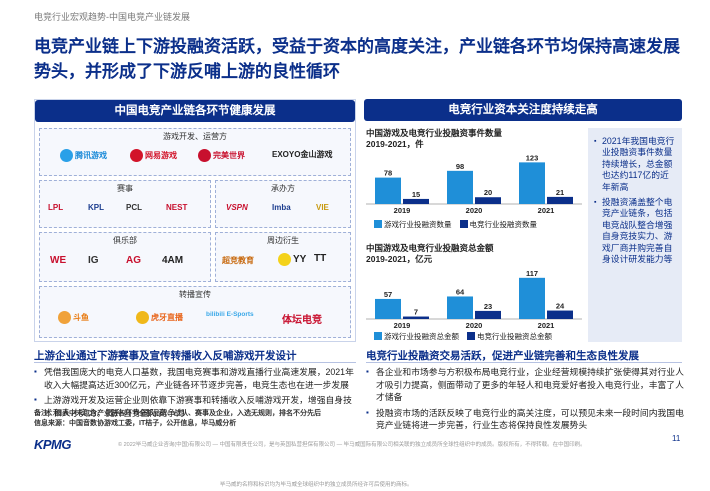 Image resolution: width=710 pixels, height=491 pixels. What do you see at coordinates (488, 314) in the screenshot?
I see `chart2-bar-2020-s2` at bounding box center [488, 314].